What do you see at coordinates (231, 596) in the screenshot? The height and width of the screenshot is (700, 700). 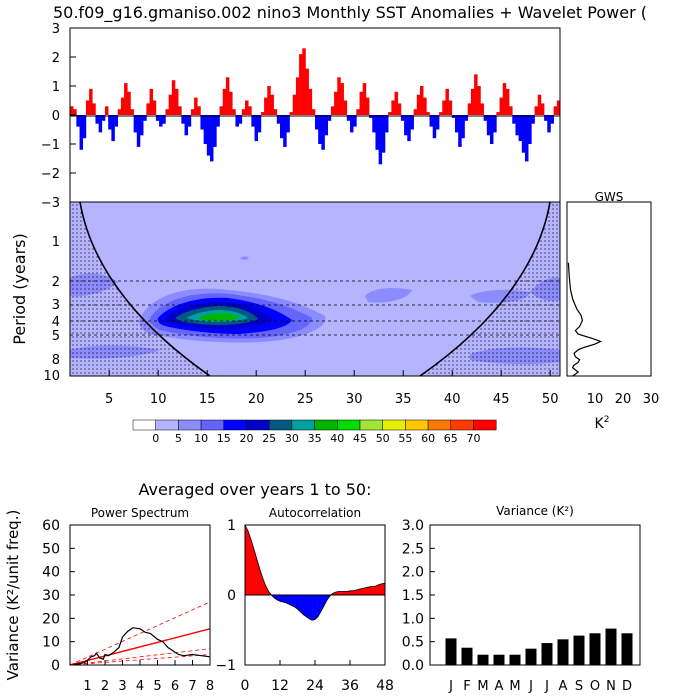 I see `autocorrelation-ytick-label: 0` at bounding box center [231, 596].